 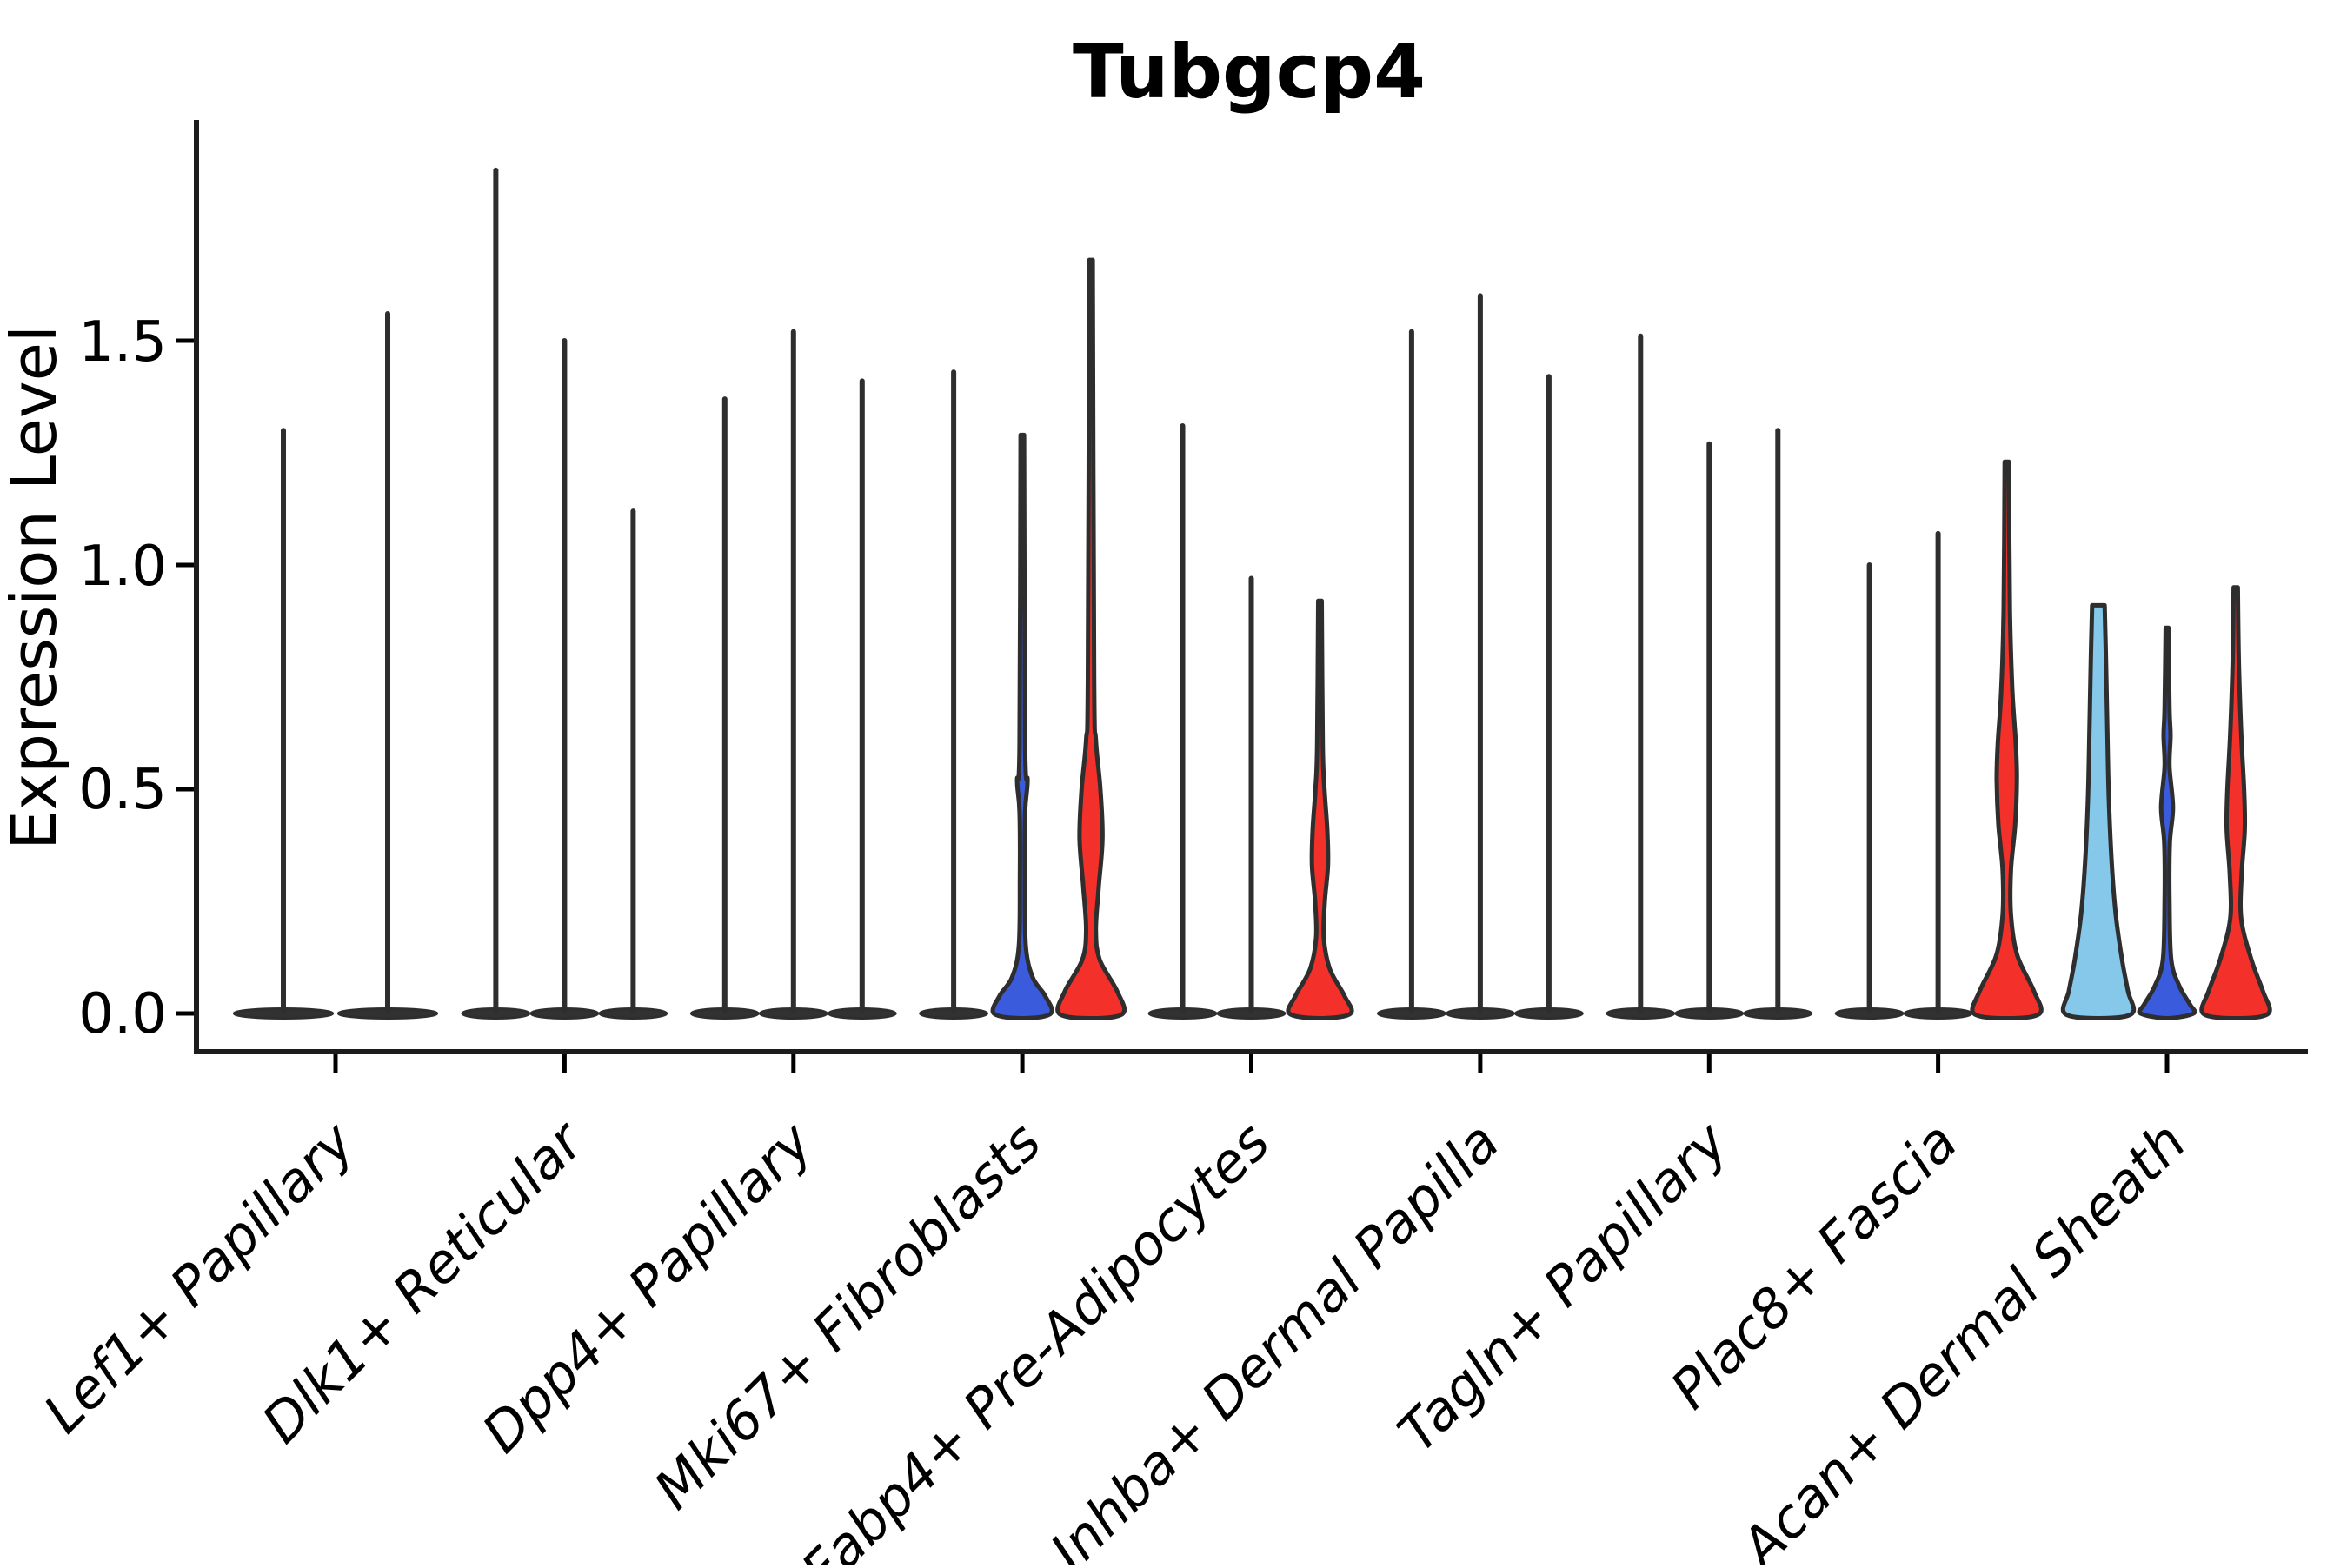 I want to click on x-label-inhba-dermal-papilla: Inhba+ Dermal Papilla, so click(x=1274, y=1337).